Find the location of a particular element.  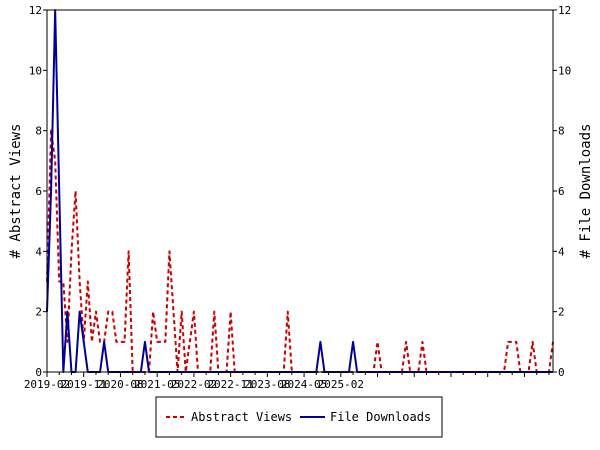

x-tick-label-4: 2022-02 is located at coordinates (194, 384).